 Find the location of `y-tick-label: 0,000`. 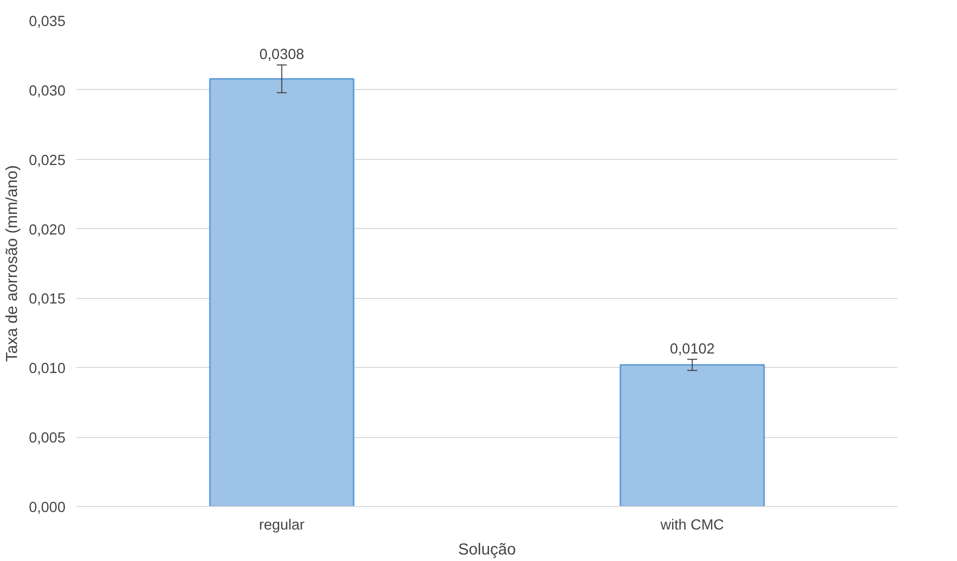

y-tick-label: 0,000 is located at coordinates (47, 508).